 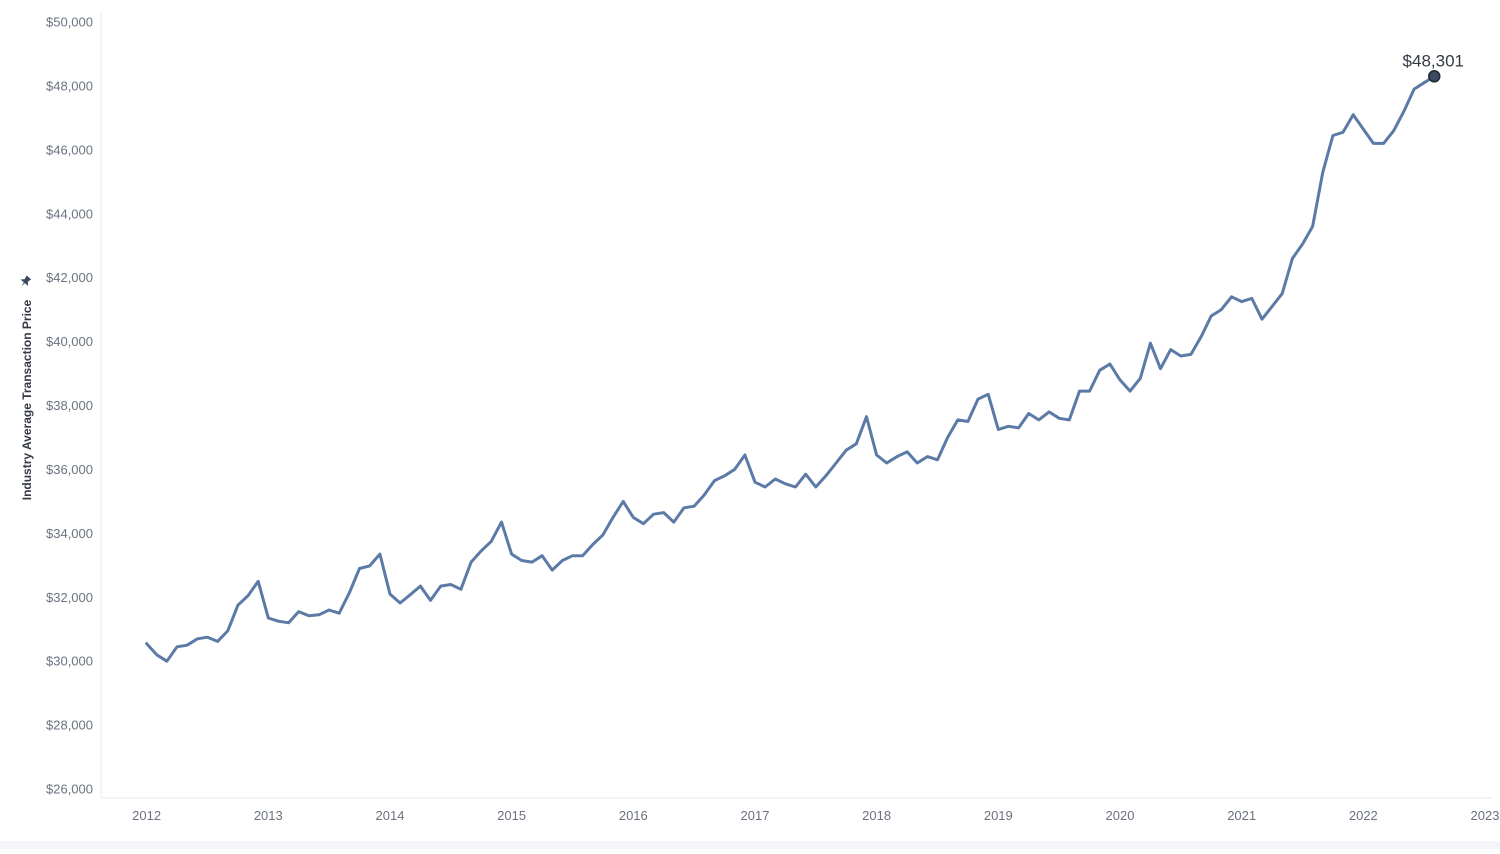 What do you see at coordinates (69, 469) in the screenshot?
I see `y-tick-label: $36,000` at bounding box center [69, 469].